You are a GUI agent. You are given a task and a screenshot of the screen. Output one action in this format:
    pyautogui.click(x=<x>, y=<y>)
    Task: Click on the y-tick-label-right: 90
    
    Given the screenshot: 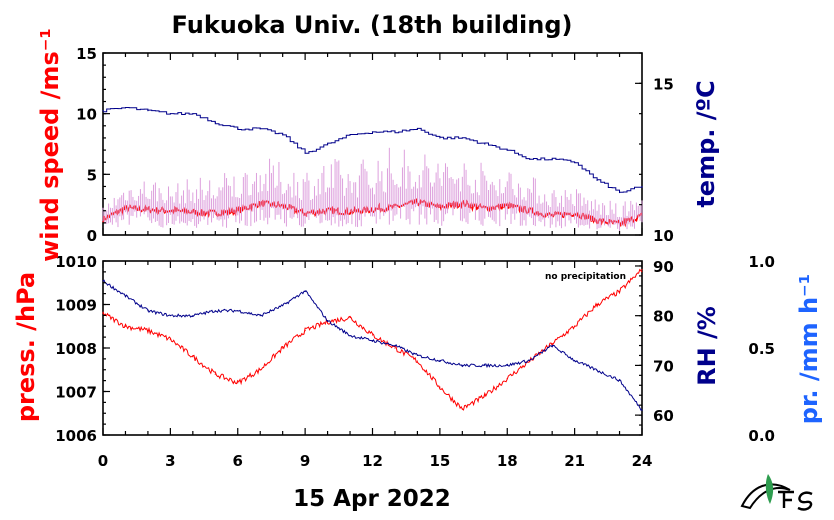 What is the action you would take?
    pyautogui.click(x=663, y=267)
    